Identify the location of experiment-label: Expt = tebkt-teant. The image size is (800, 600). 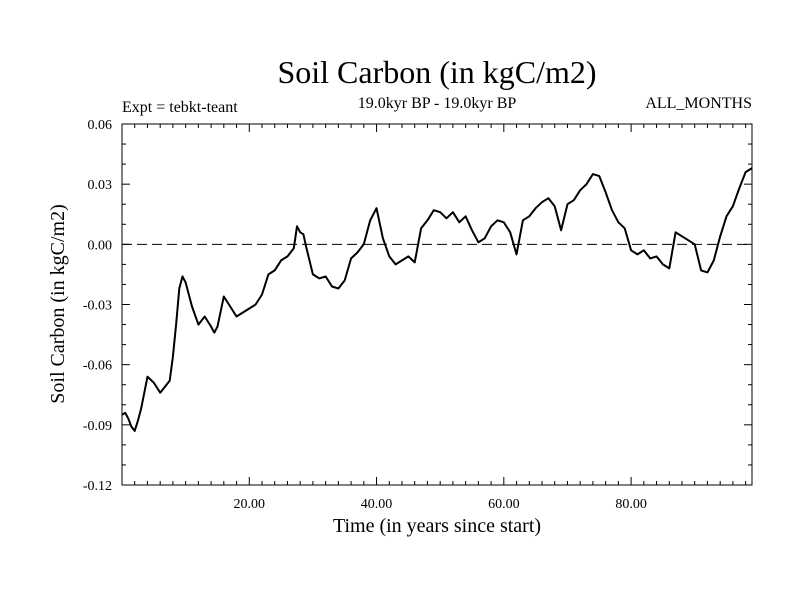
(180, 107).